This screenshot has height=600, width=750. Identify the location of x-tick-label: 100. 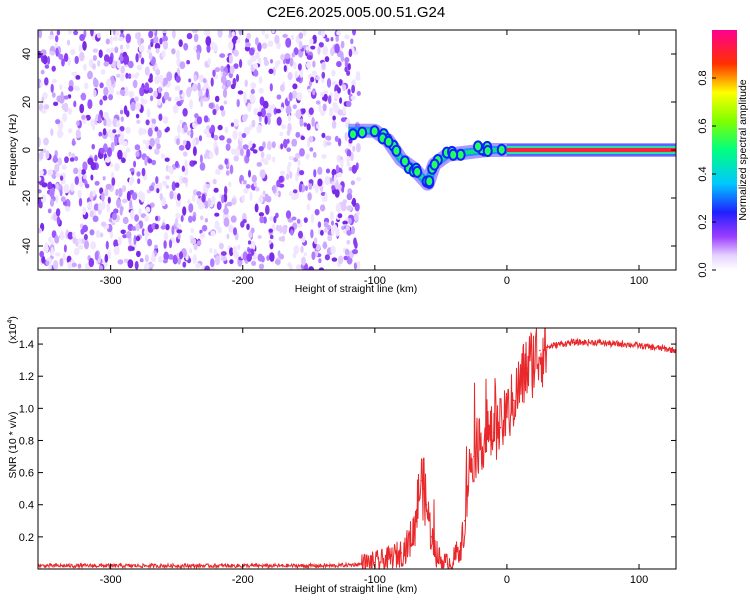
(639, 281).